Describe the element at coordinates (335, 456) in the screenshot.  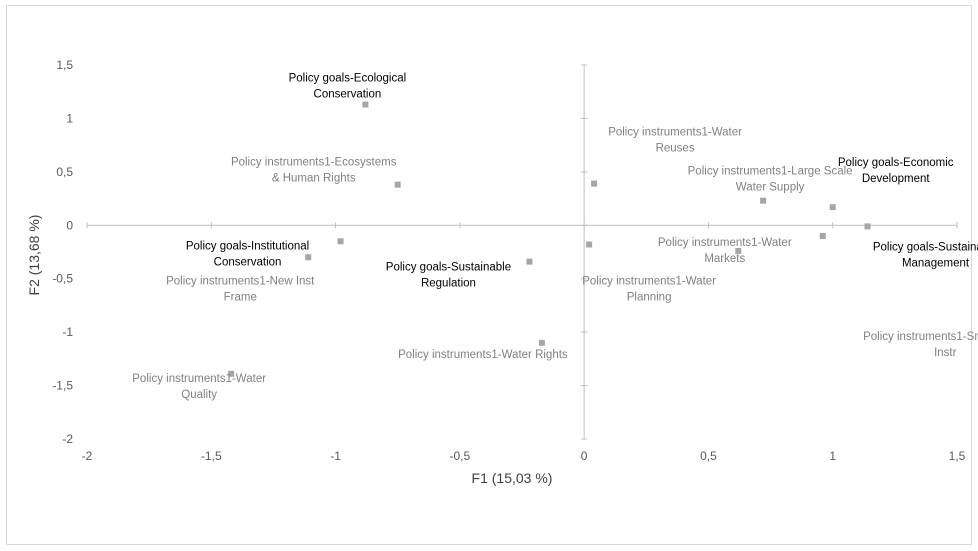
I see `x-tick-label: -1` at that location.